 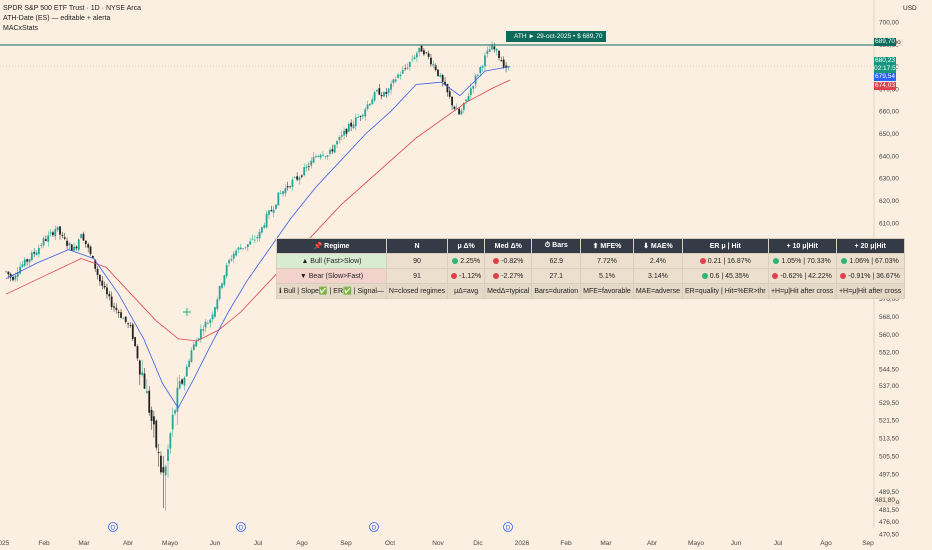 What do you see at coordinates (556, 246) in the screenshot?
I see `header-bars: ⏱ Bars` at bounding box center [556, 246].